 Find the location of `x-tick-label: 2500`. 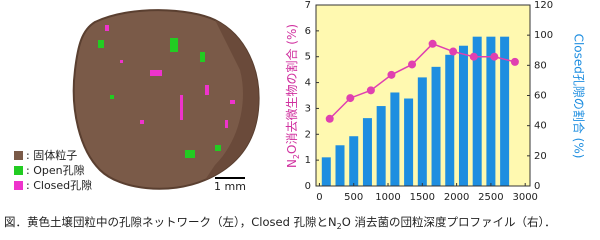

x-tick-label: 2500 is located at coordinates (490, 197).